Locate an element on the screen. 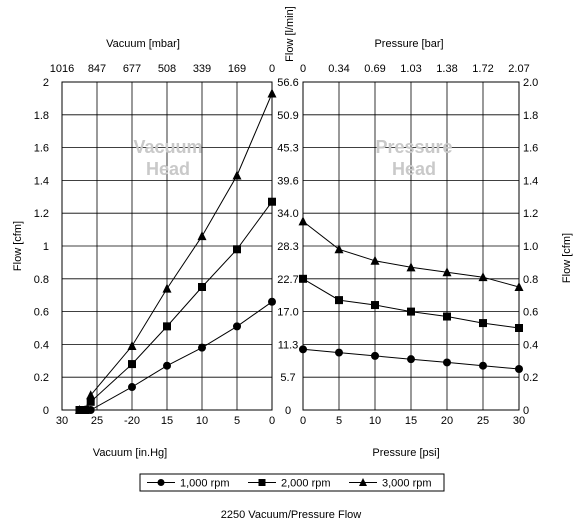 The height and width of the screenshot is (525, 583). pressure-y-tick-label: 0.2 is located at coordinates (530, 378).